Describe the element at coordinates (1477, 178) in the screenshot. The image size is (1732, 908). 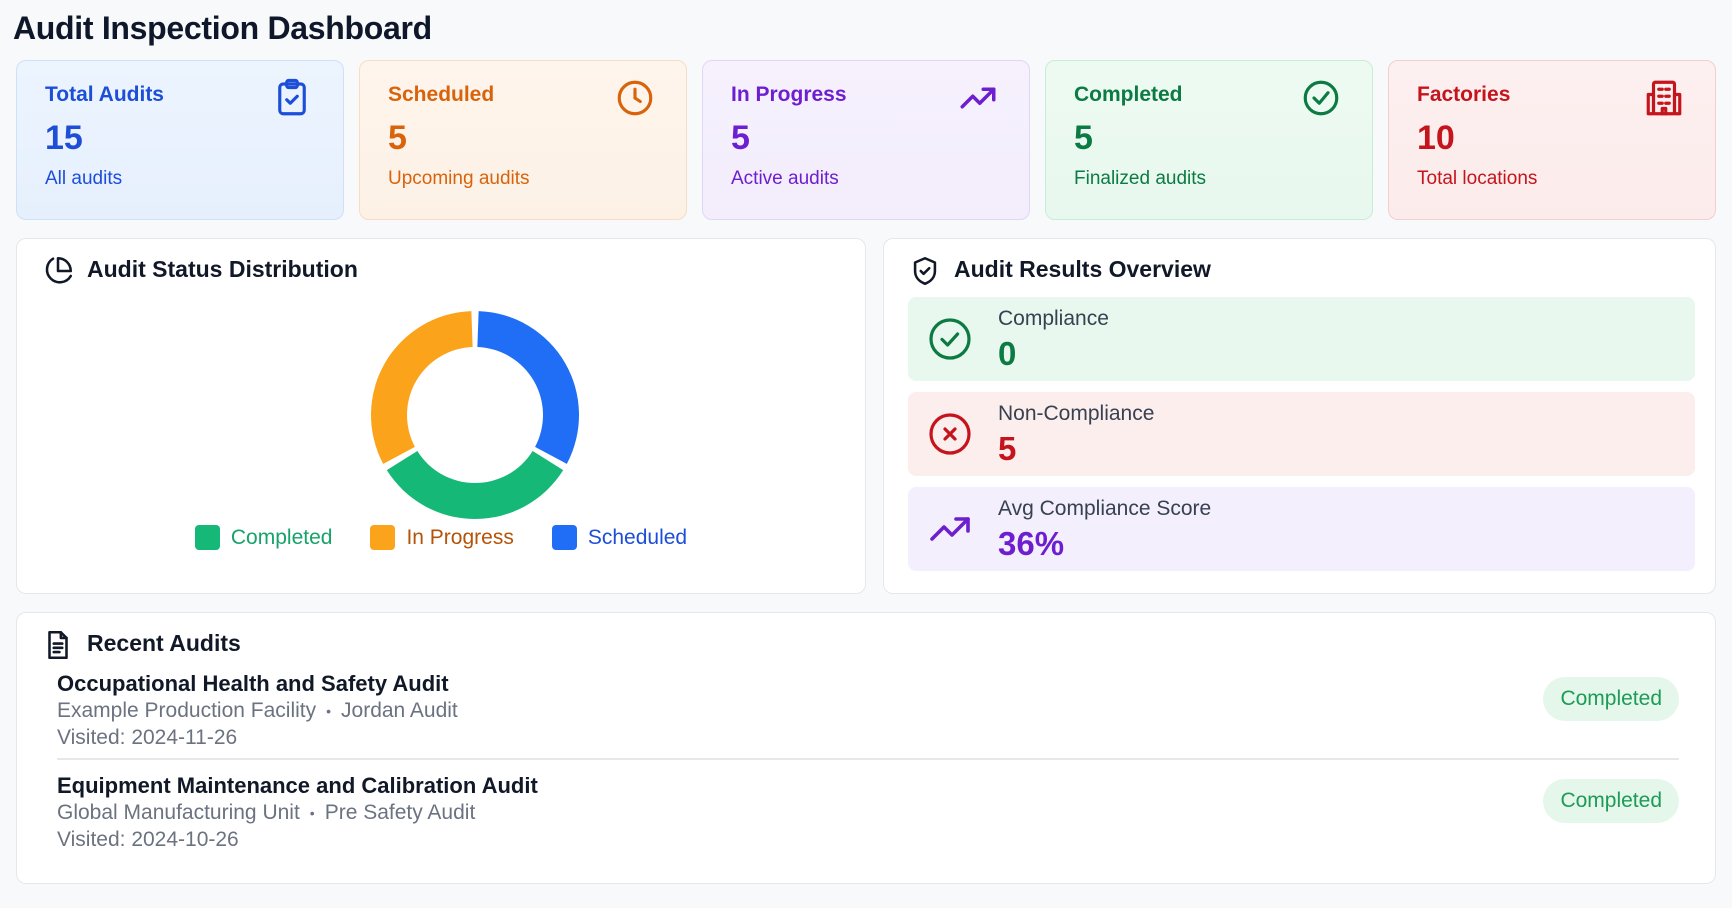
I see `stat-subtitle: Total locations` at that location.